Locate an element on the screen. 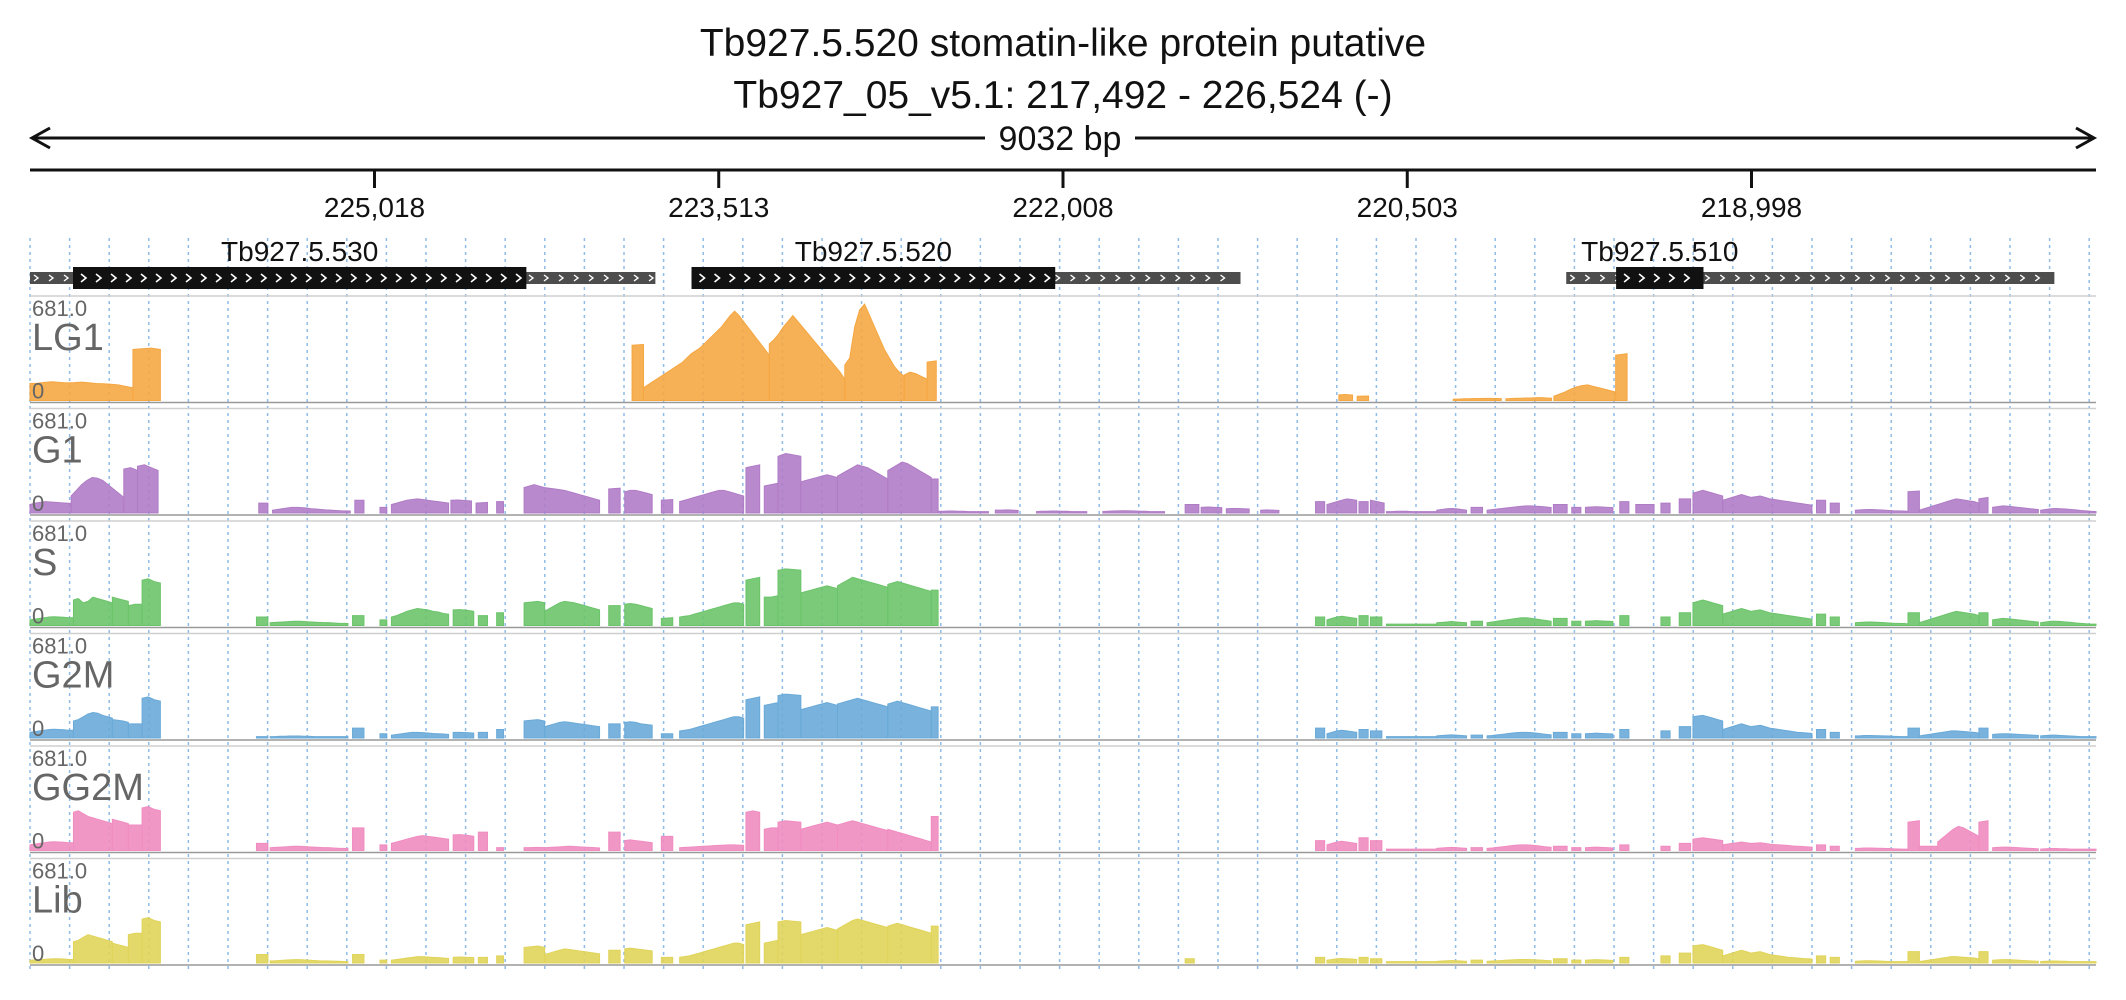  coverage-track: 681.0G1 0 is located at coordinates (1063, 461).